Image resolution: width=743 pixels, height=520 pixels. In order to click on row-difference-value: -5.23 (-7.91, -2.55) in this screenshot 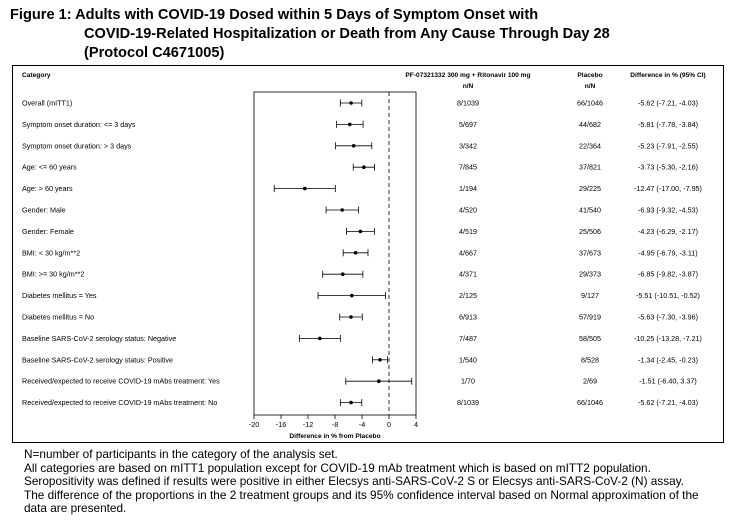, I will do `click(668, 145)`.